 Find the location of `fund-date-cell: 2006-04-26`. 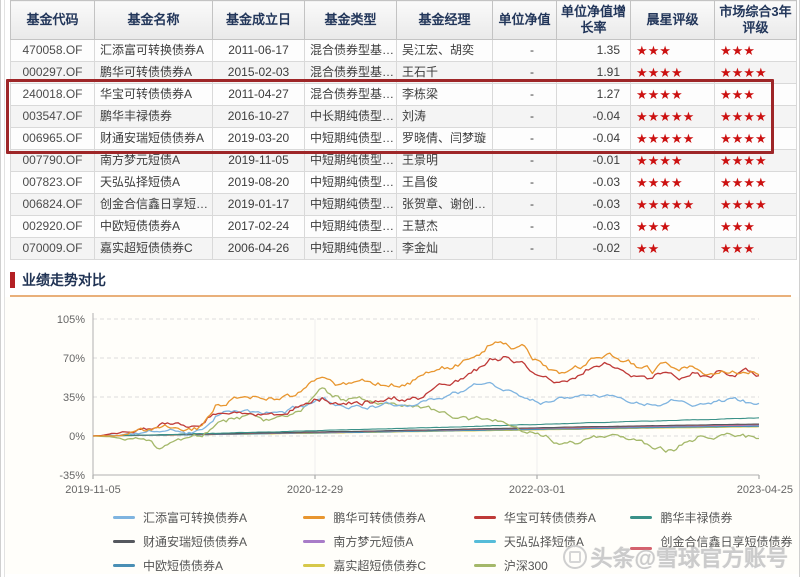

fund-date-cell: 2006-04-26 is located at coordinates (258, 248).